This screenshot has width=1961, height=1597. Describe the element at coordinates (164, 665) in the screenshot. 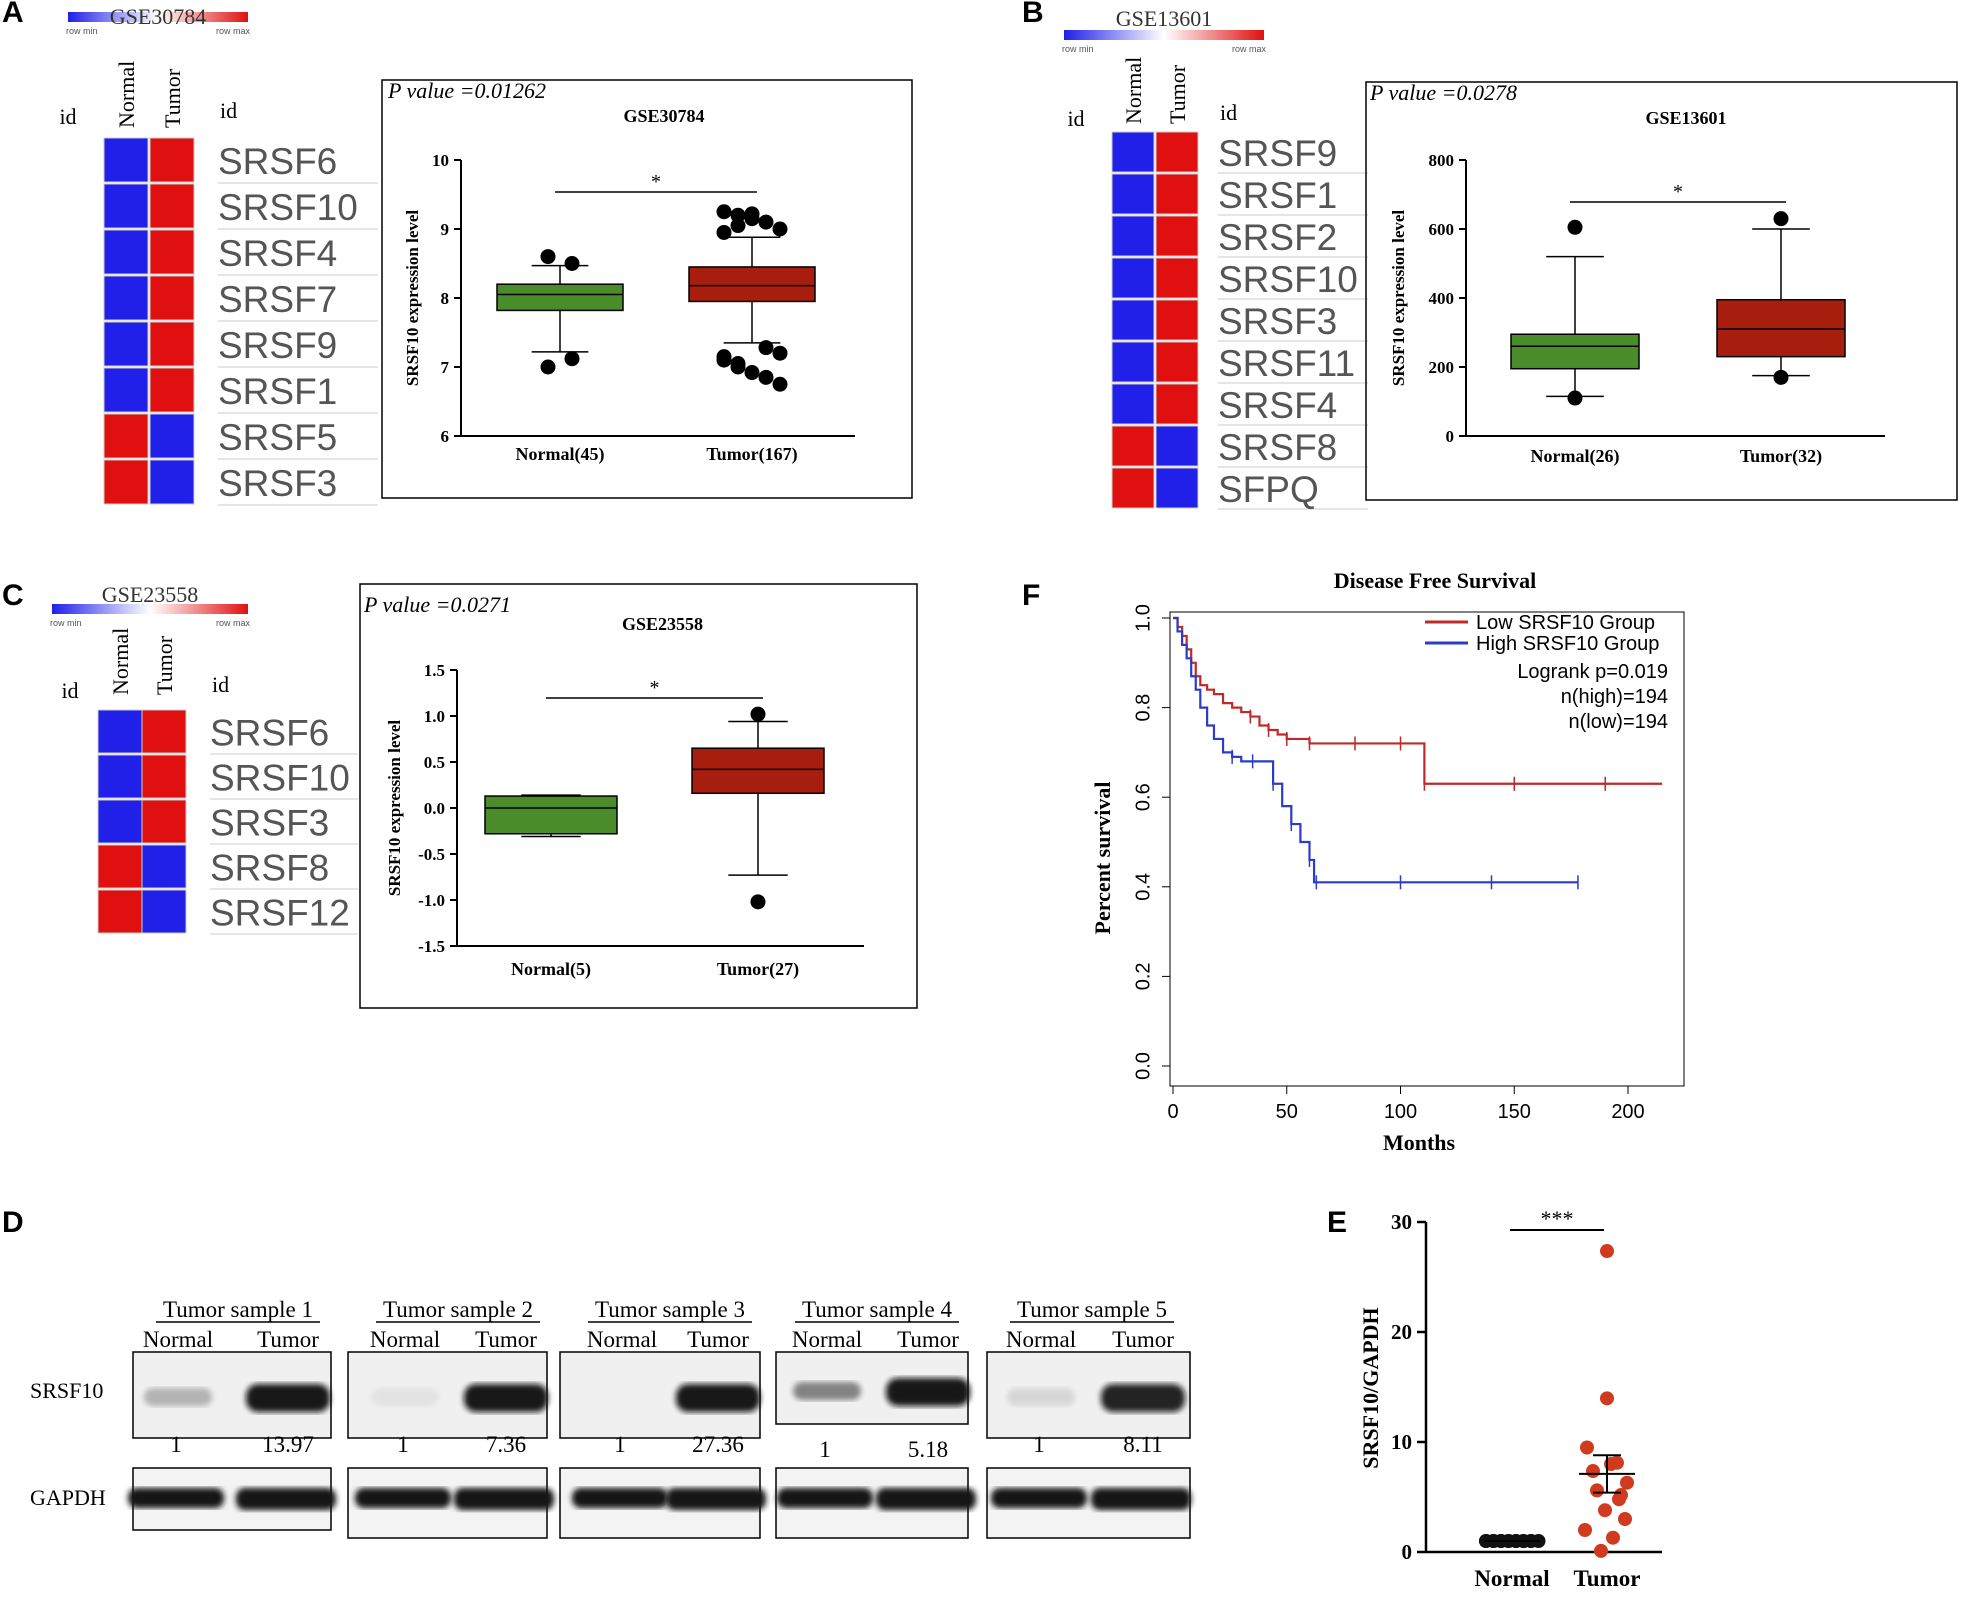

I see `heatmap-column-label: Tumor` at that location.